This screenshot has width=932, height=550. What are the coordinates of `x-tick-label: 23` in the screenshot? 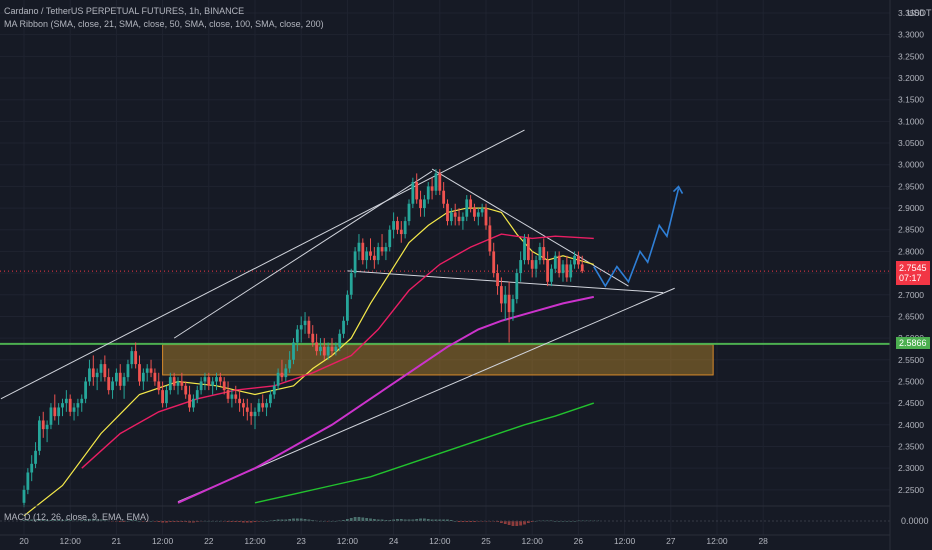 It's located at (301, 541).